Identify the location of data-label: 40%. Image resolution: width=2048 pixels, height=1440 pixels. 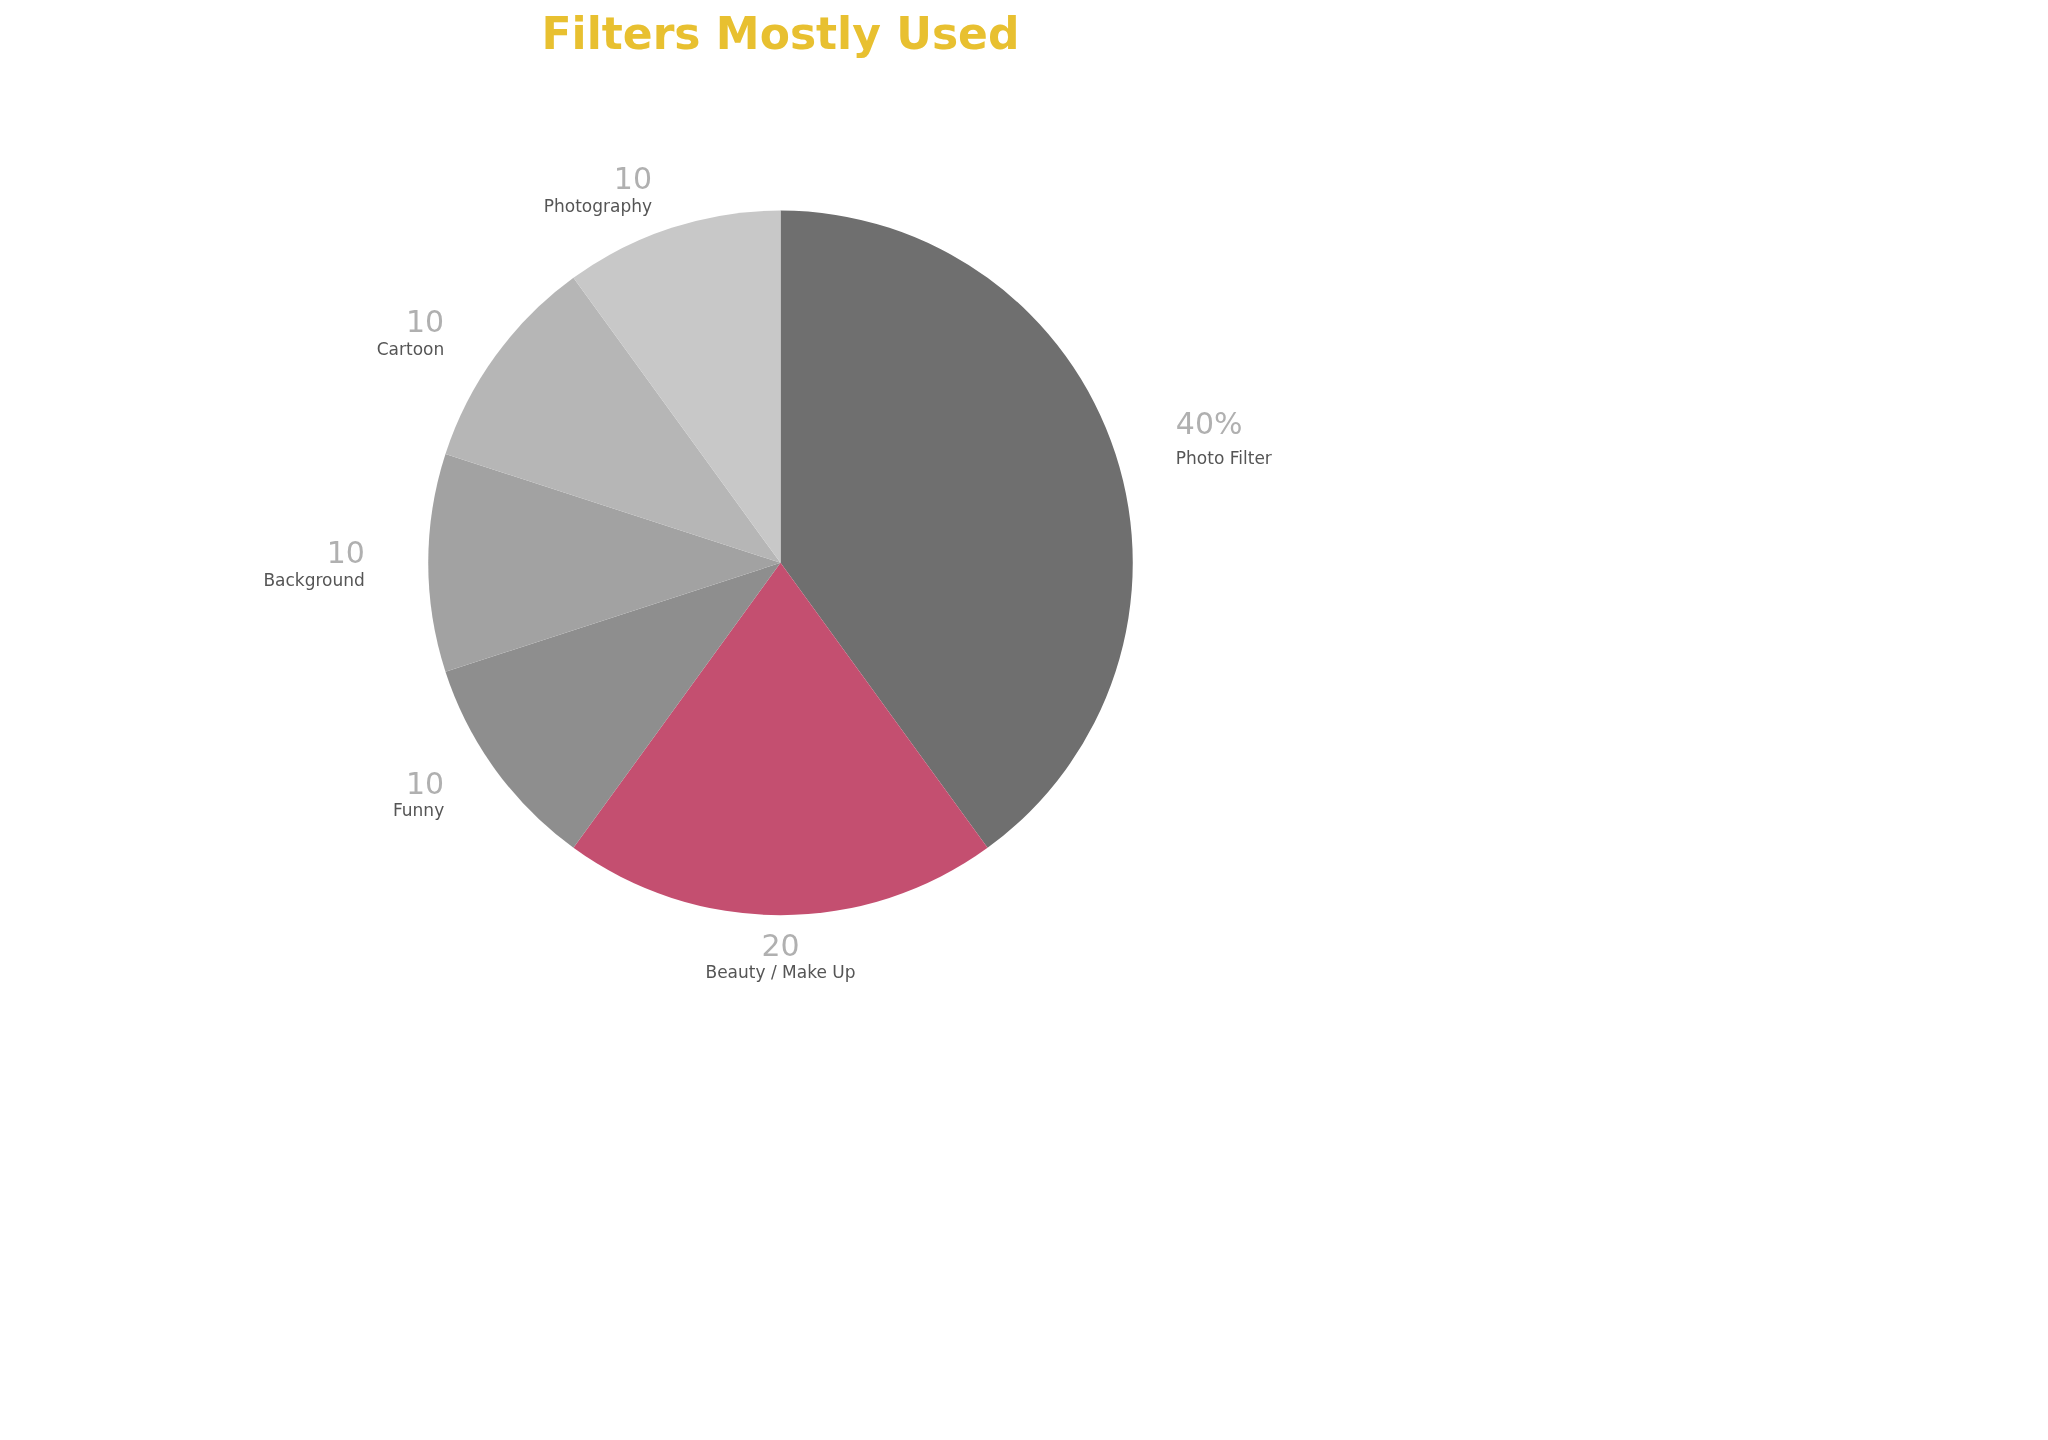
(1209, 424).